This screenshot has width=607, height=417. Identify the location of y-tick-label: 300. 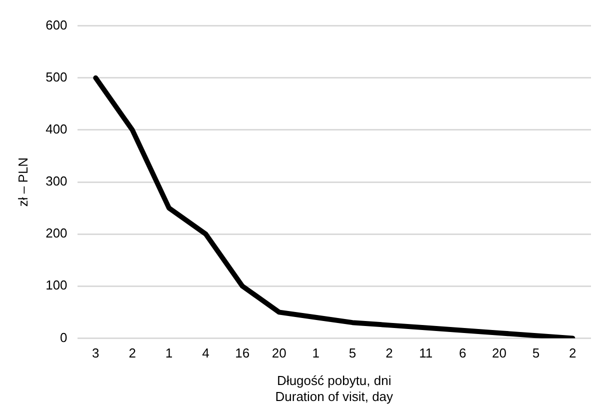
(57, 181).